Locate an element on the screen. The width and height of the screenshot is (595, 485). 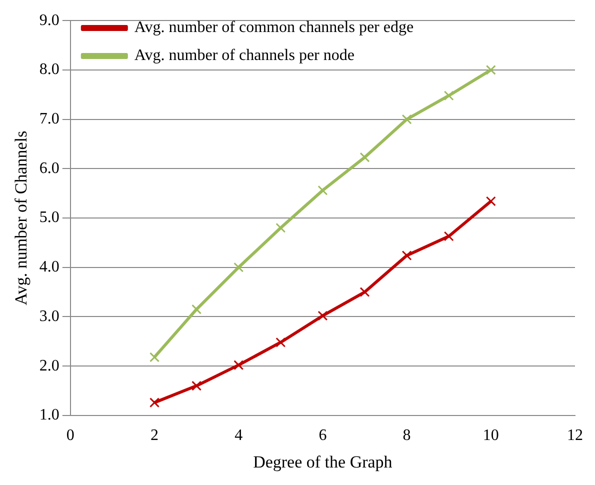
x-axis-title: Degree of the Graph is located at coordinates (323, 462).